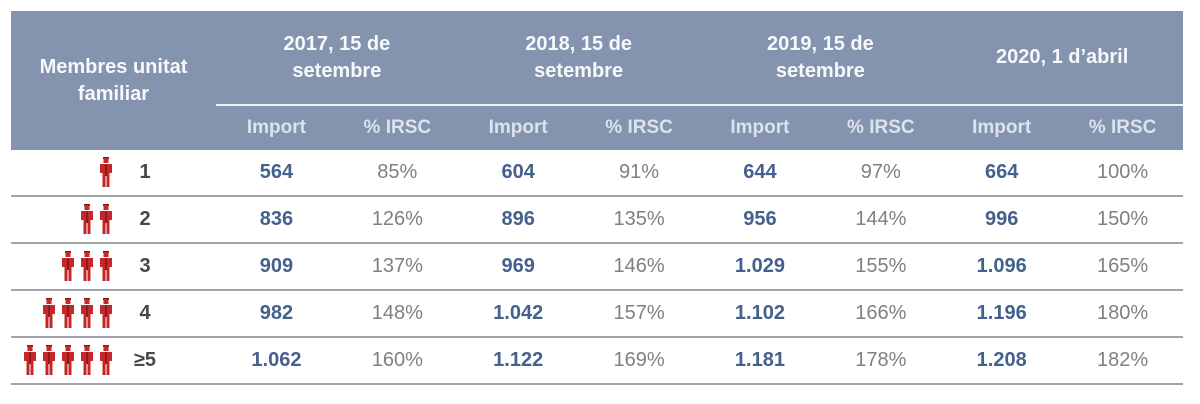 Image resolution: width=1200 pixels, height=404 pixels. I want to click on year-header-2019: 2019, 15 de setembre, so click(820, 58).